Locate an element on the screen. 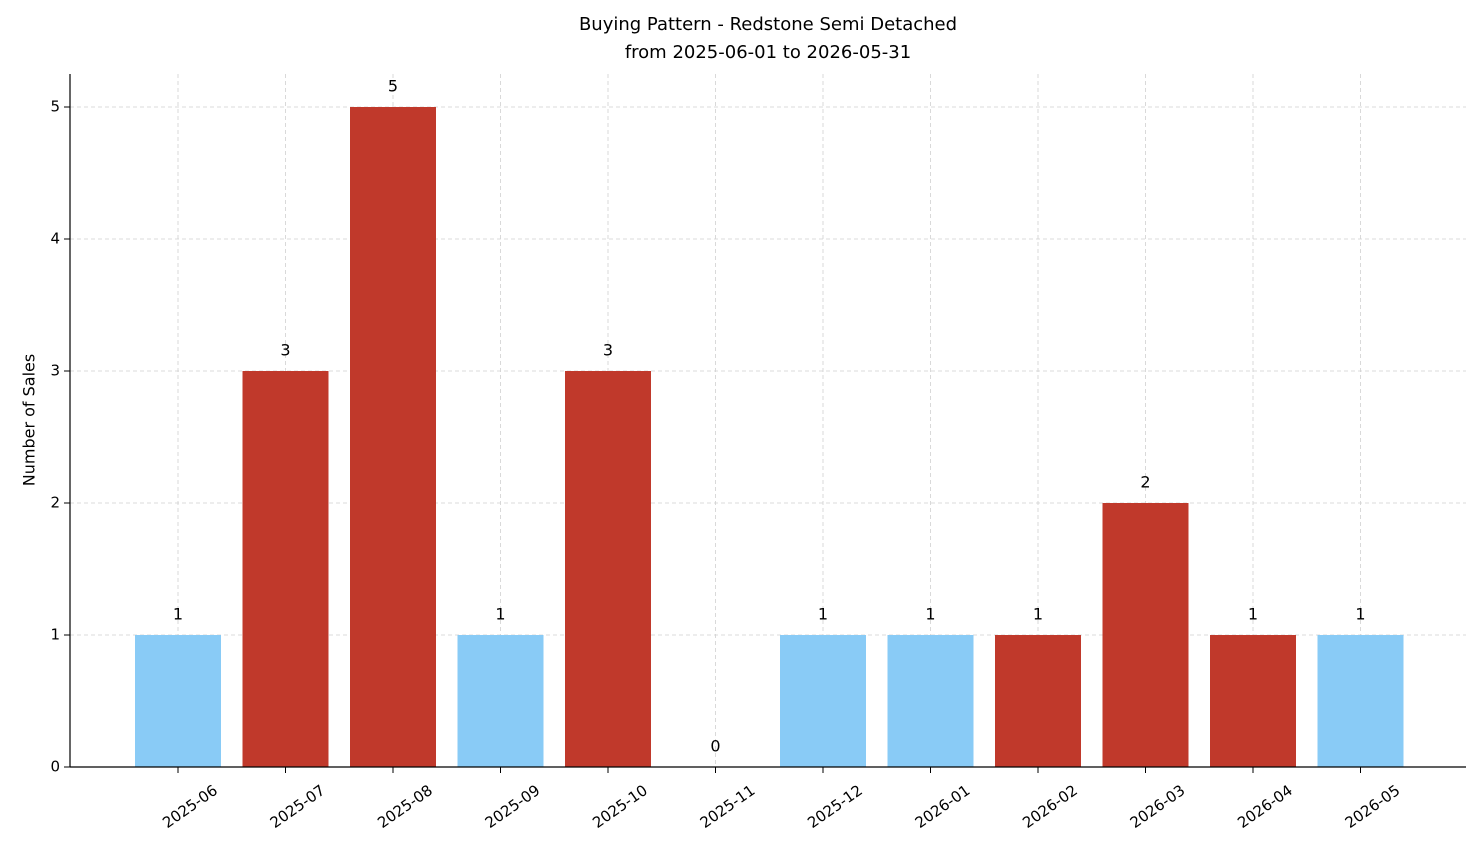 This screenshot has width=1481, height=863. y-tick-label: 0 is located at coordinates (55, 767).